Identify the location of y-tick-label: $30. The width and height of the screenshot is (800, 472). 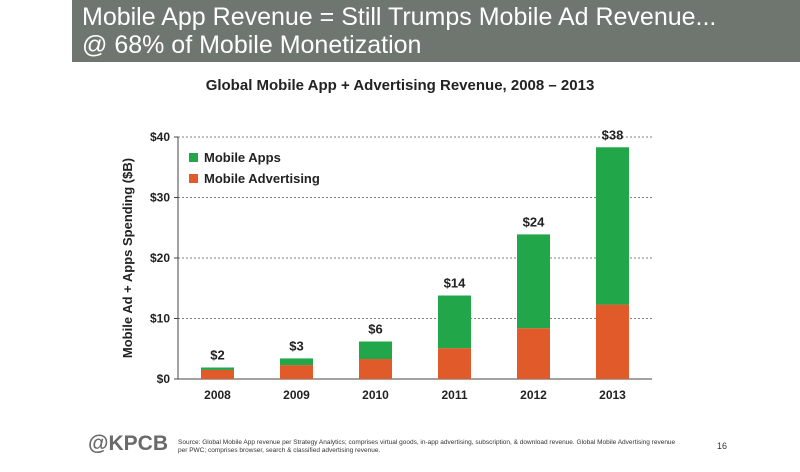
(160, 198).